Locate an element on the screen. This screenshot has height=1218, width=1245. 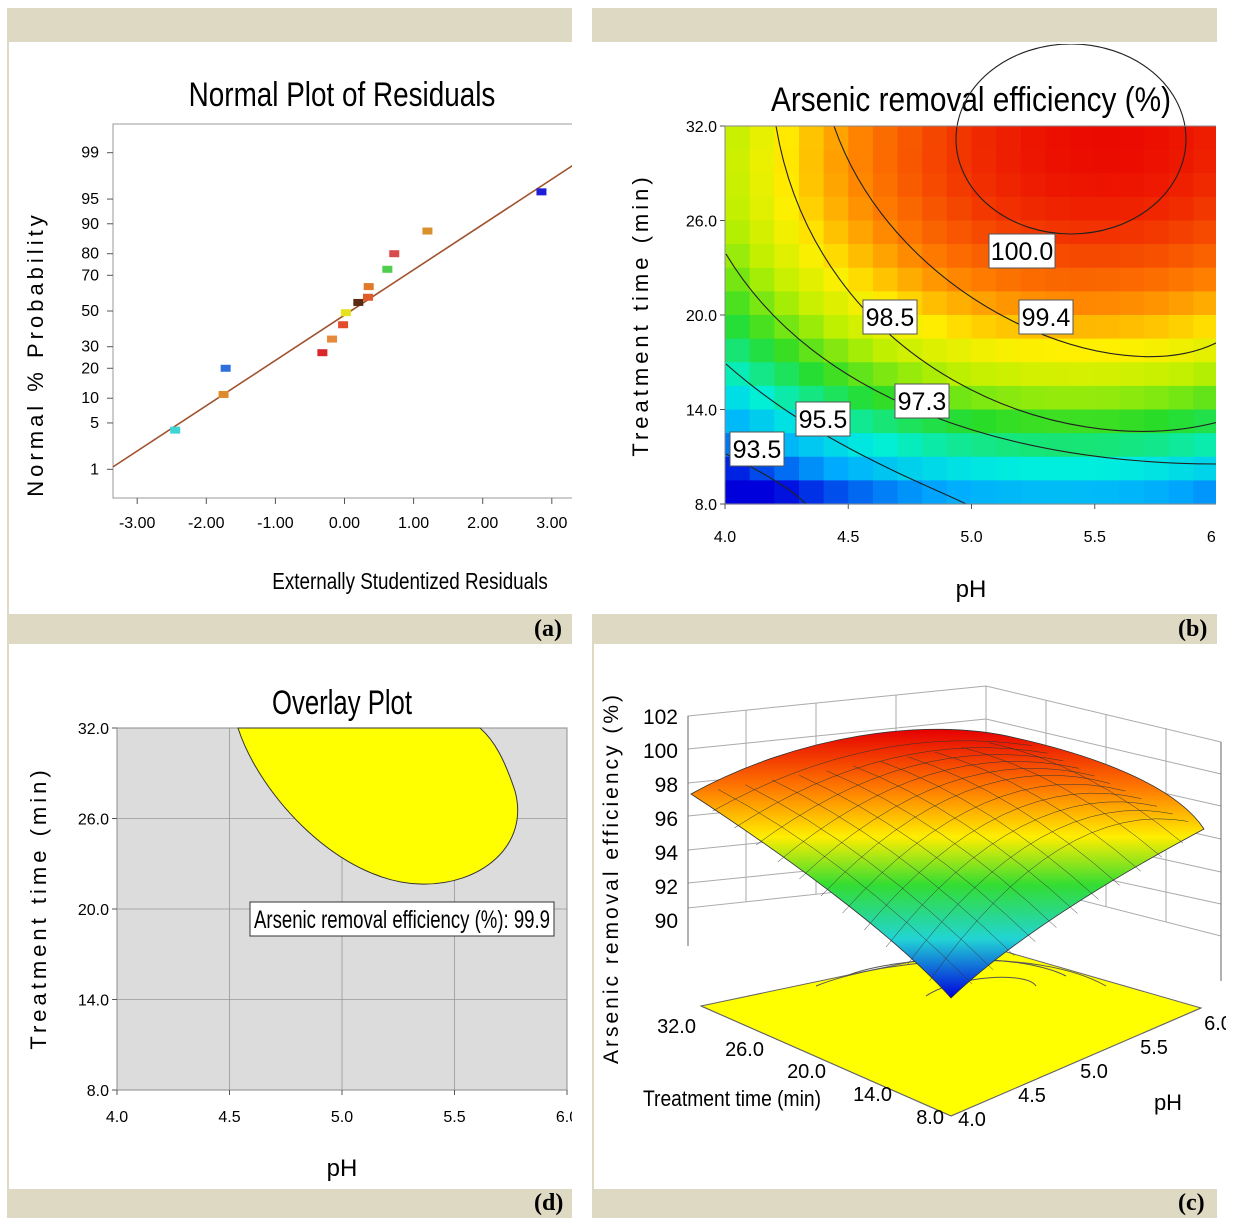
panel-a-header-band is located at coordinates (289, 25).